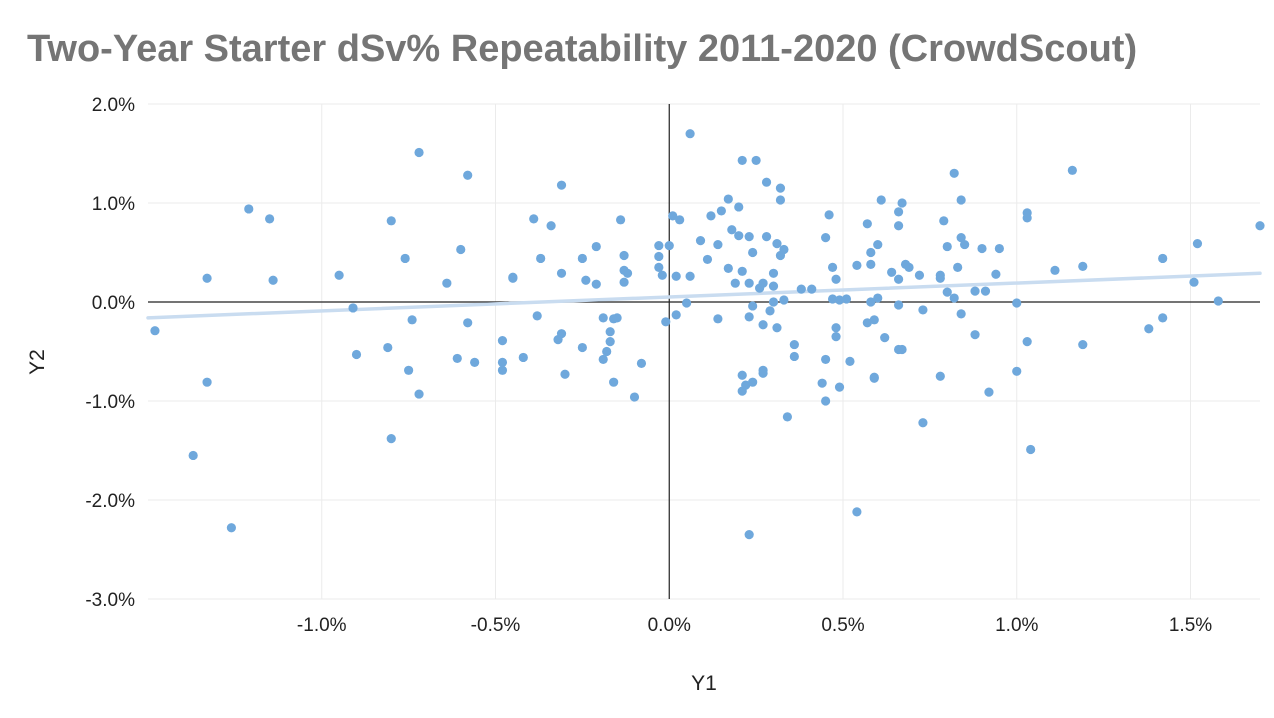 The height and width of the screenshot is (718, 1274). I want to click on y-tick-label: -3.0%, so click(110, 600).